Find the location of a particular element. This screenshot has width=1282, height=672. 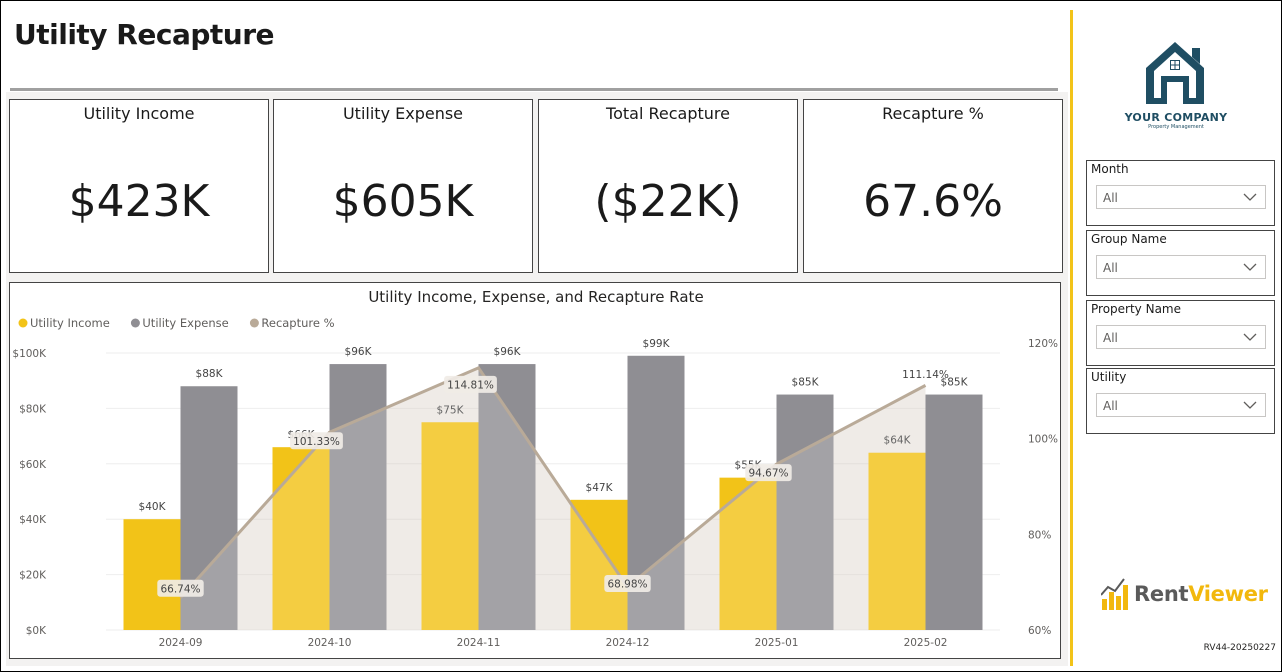

brand-rent: Rent is located at coordinates (1161, 594).